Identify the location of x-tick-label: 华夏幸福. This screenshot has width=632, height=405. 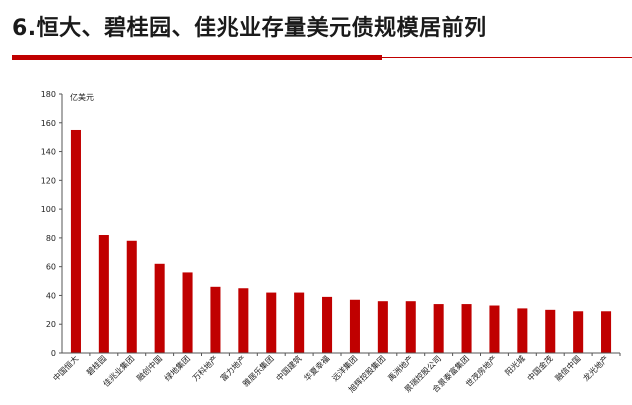
(317, 368).